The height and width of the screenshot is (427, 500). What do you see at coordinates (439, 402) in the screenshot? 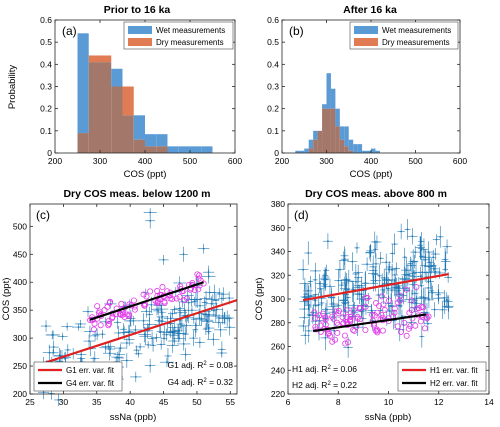
I see `x-tick-label: 12` at bounding box center [439, 402].